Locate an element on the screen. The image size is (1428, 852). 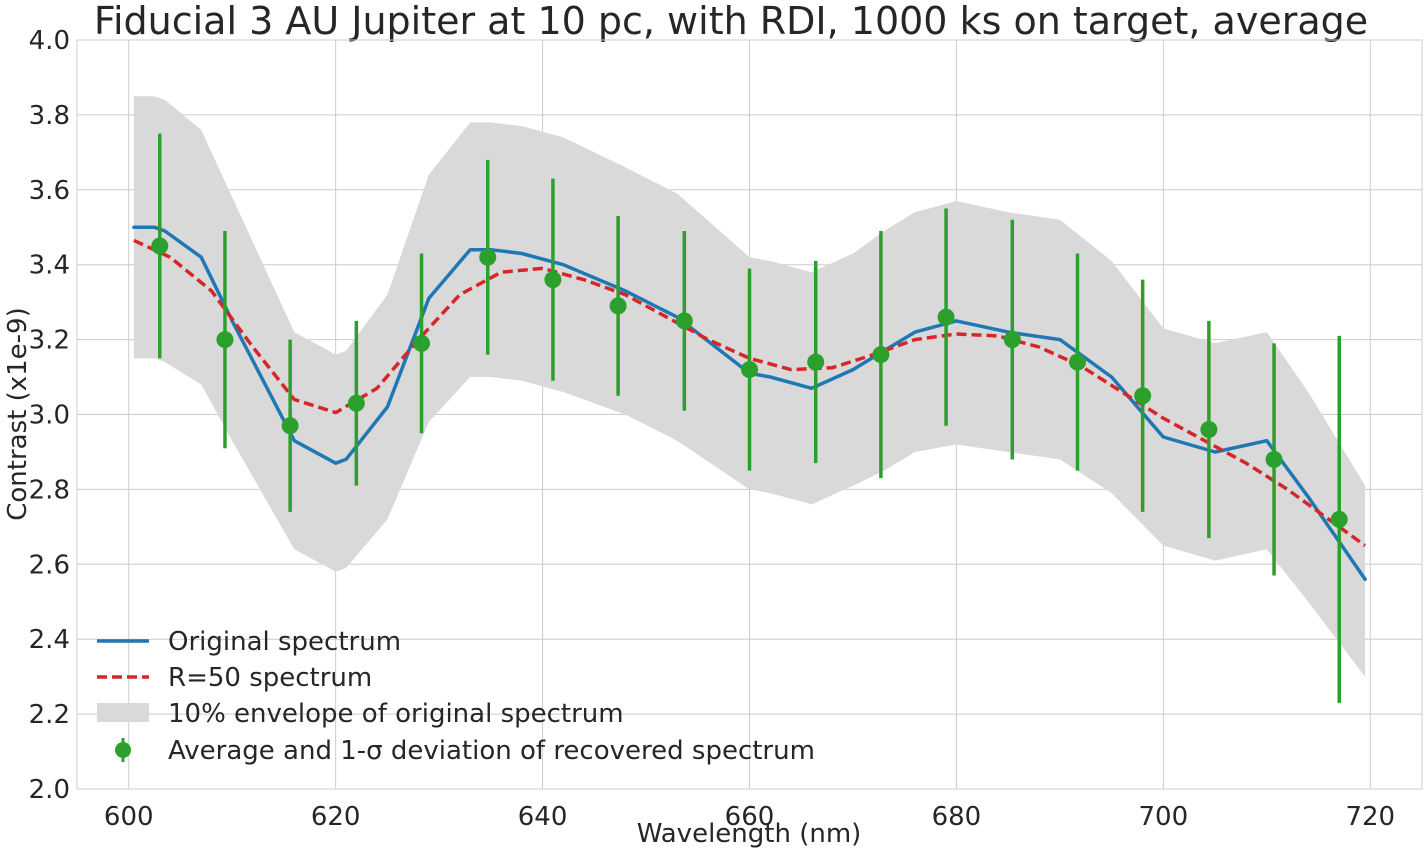
y-tick-labels: 2.0 2.2 2.4 2.6 2.8 3.0 3.2 3.4 3.6 3.8 4.0 is located at coordinates (49, 415).